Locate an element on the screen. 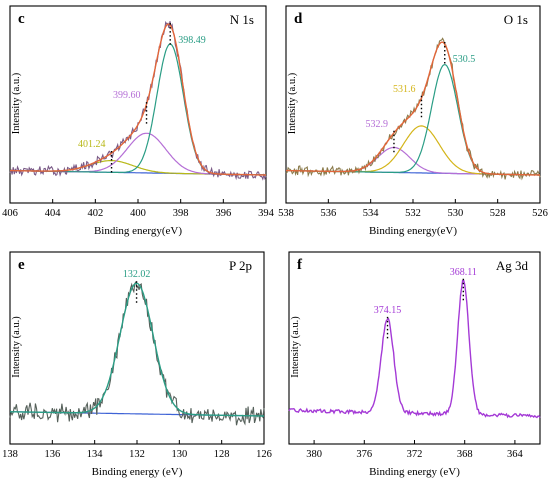  element-label: P 2p is located at coordinates (240, 265).